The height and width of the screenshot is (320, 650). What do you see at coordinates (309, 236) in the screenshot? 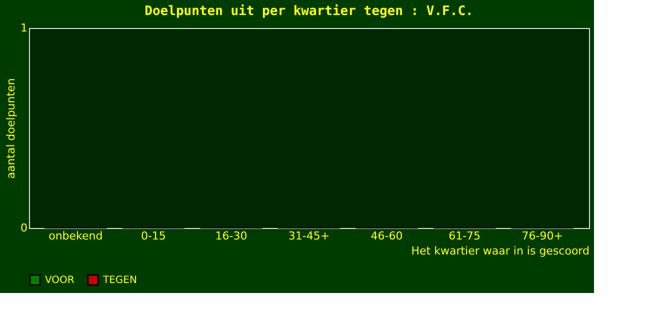
I see `x-tick-label: 31-45+` at bounding box center [309, 236].